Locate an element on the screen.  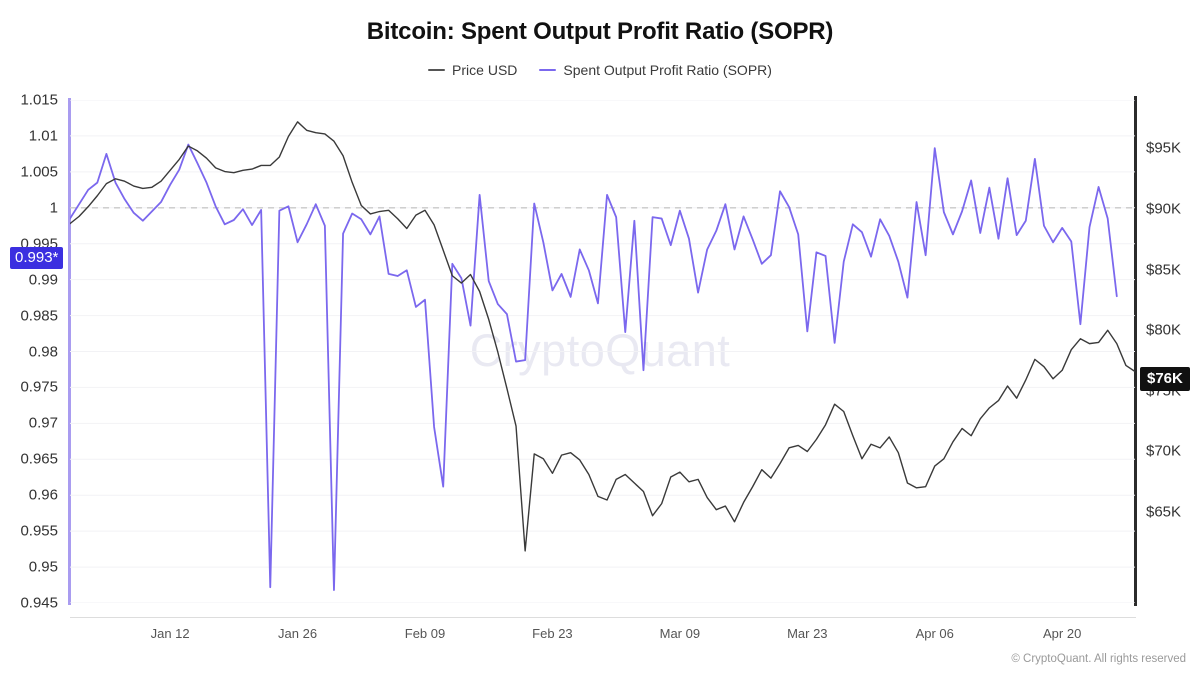
sopr-current-badge: 0.993* is located at coordinates (37, 258).